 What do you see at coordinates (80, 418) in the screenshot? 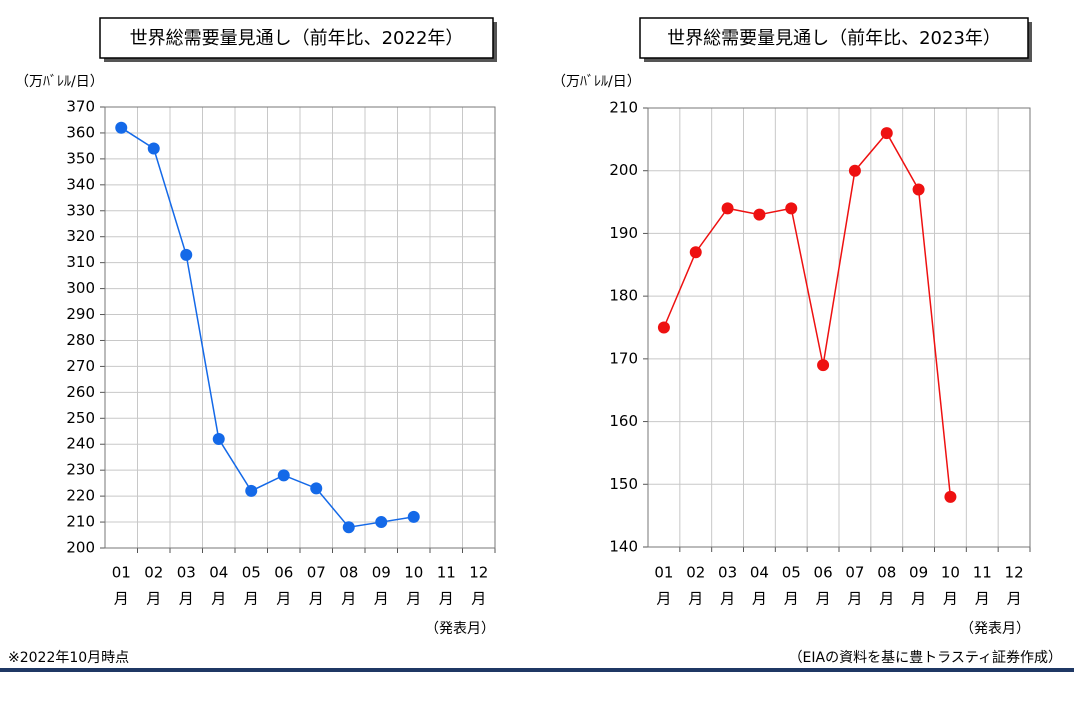
I see `y-tick-label: 250` at bounding box center [80, 418].